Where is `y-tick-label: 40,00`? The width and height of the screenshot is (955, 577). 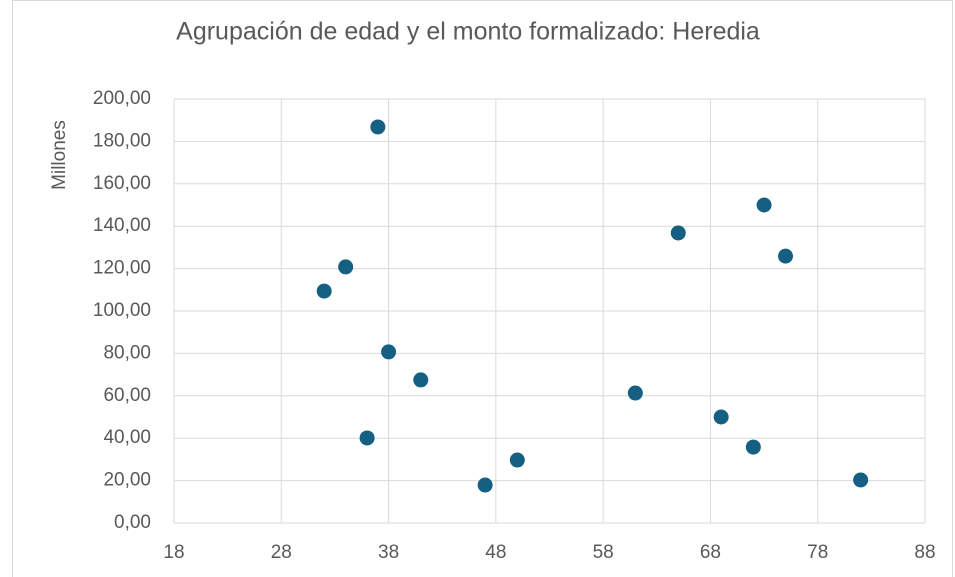 y-tick-label: 40,00 is located at coordinates (127, 437).